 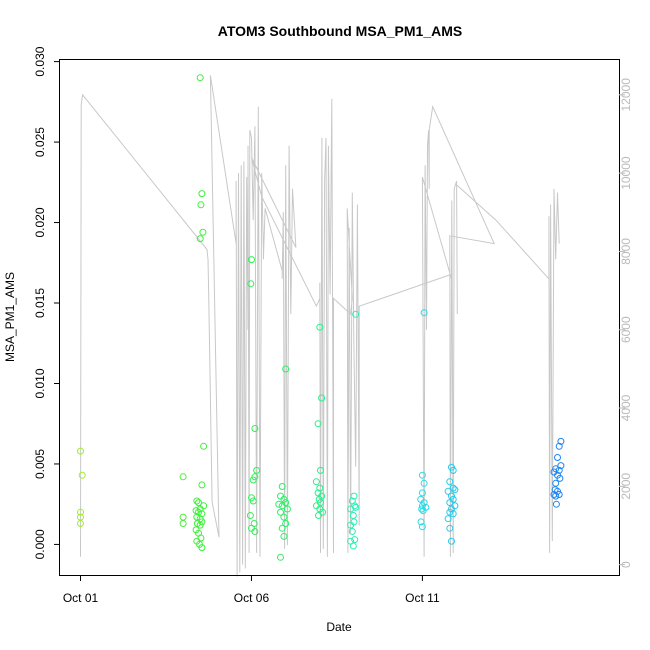 I want to click on y-tick-label: 0.005, so click(x=40, y=464).